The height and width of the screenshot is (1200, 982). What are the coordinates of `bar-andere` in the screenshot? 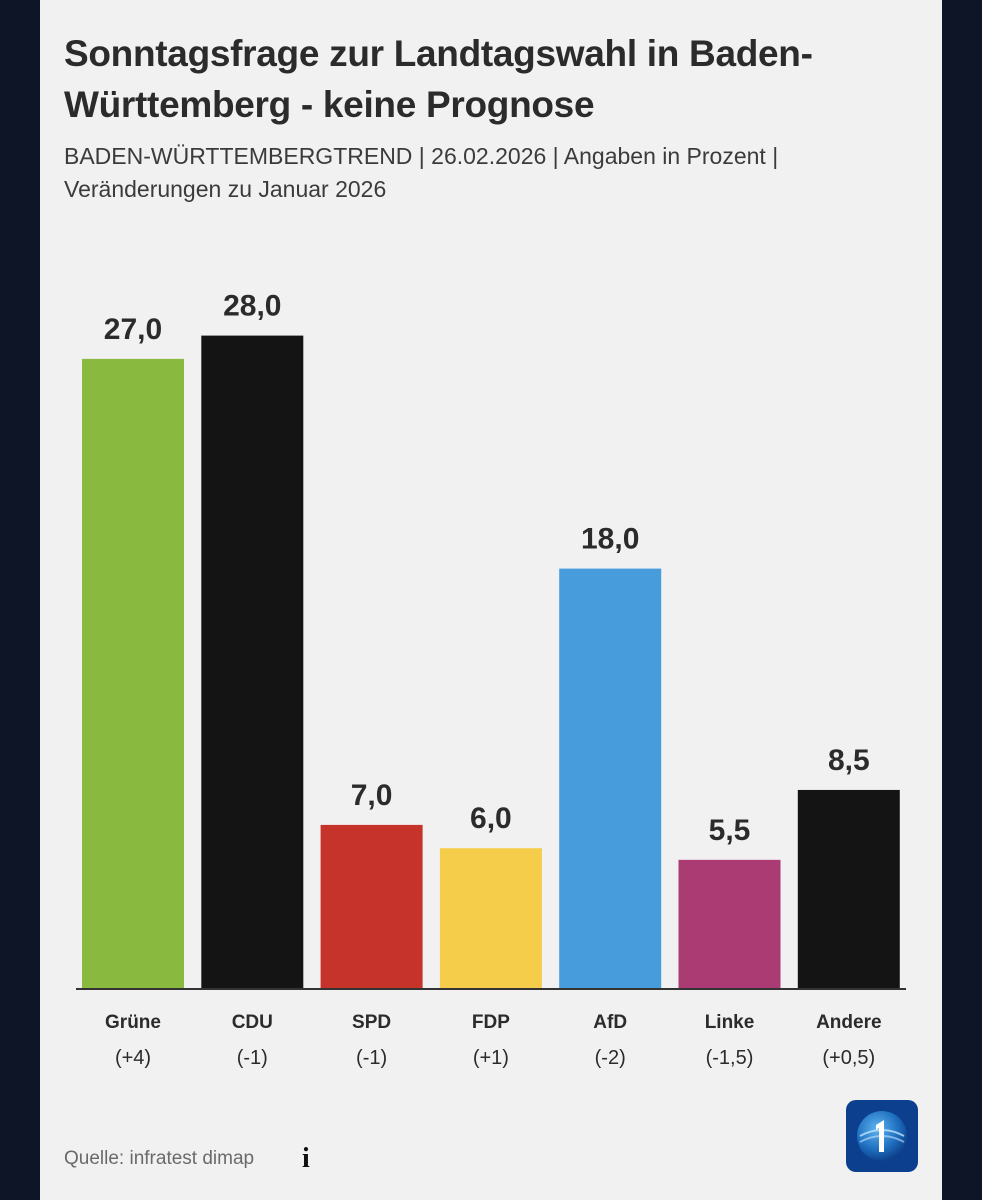 It's located at (848, 888).